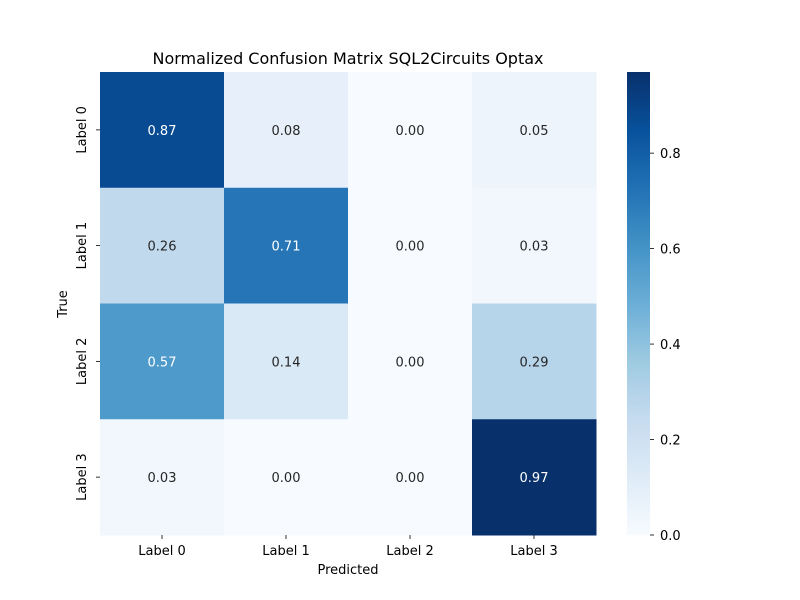 The height and width of the screenshot is (600, 800). Describe the element at coordinates (347, 570) in the screenshot. I see `x-axis-label: Predicted` at that location.